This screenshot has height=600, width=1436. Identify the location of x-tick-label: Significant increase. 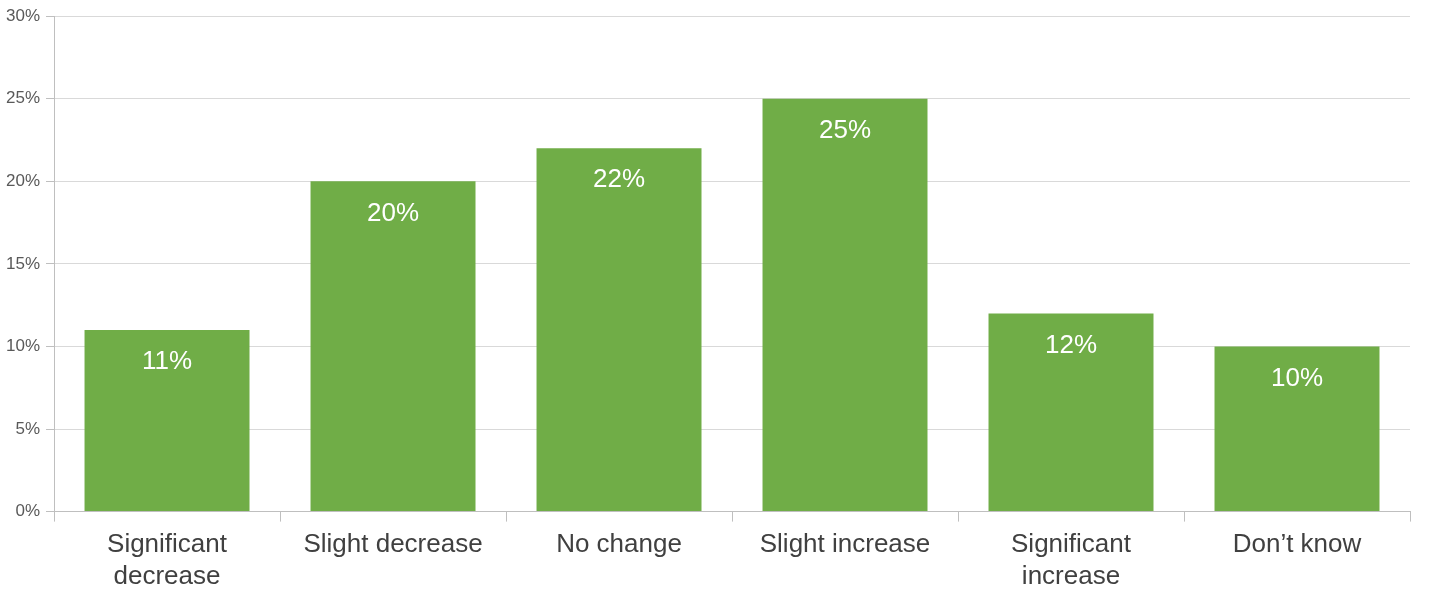
(1071, 559).